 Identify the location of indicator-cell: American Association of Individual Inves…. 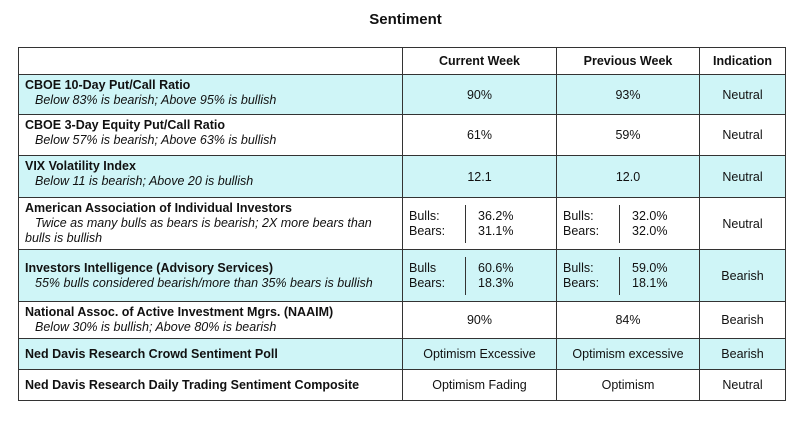
(210, 223).